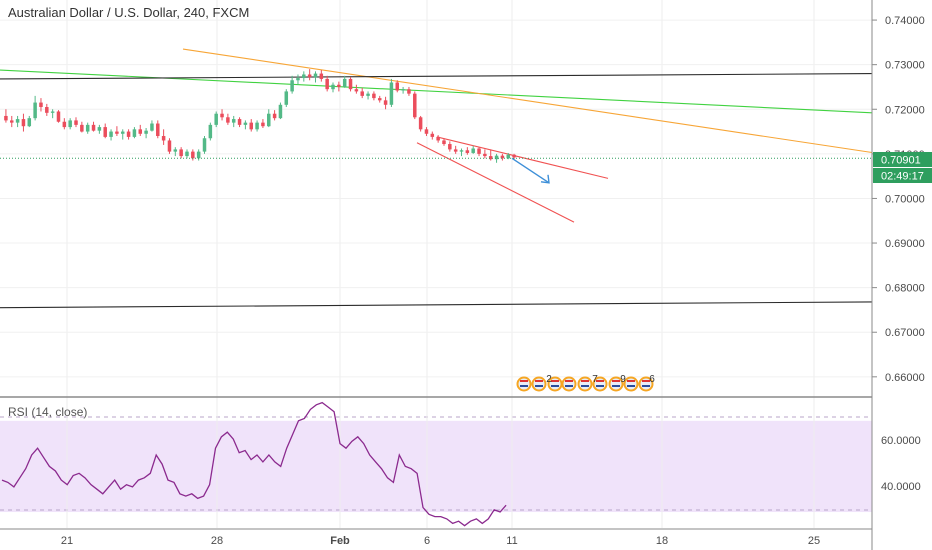 This screenshot has width=932, height=550. Describe the element at coordinates (905, 199) in the screenshot. I see `price-tick-label: 0.70000` at that location.